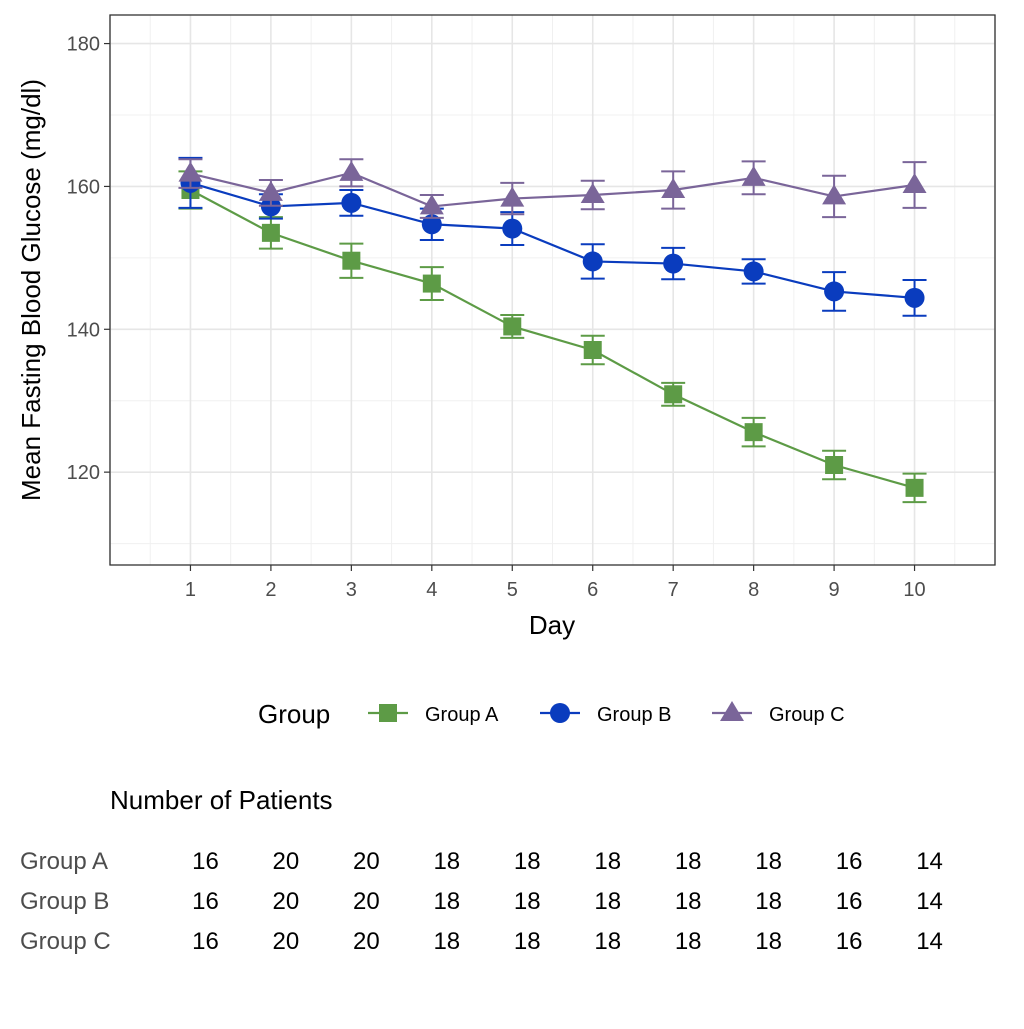 This screenshot has width=1024, height=1029. What do you see at coordinates (552, 625) in the screenshot?
I see `x-axis-title: Day` at bounding box center [552, 625].